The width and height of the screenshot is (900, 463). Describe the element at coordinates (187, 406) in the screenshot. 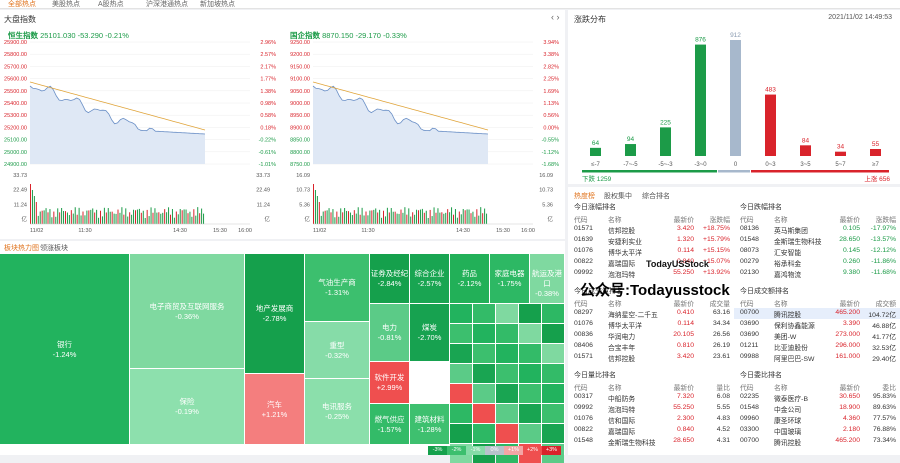

I see `sector-cell: 保险 -0.19%` at that location.